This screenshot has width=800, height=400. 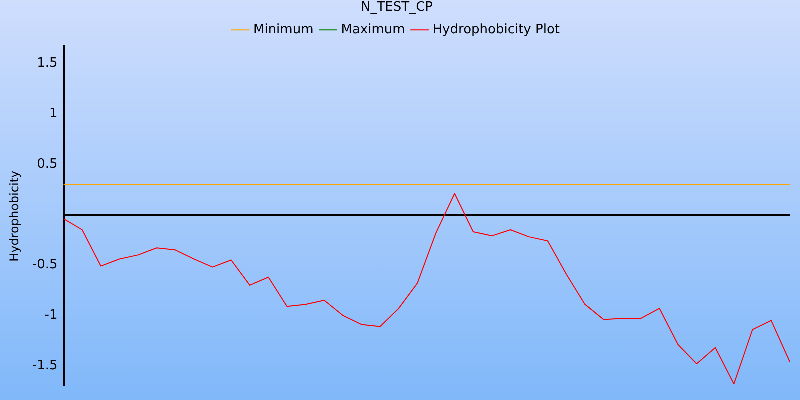 I want to click on y-tick-label: -1.5, so click(x=45, y=366).